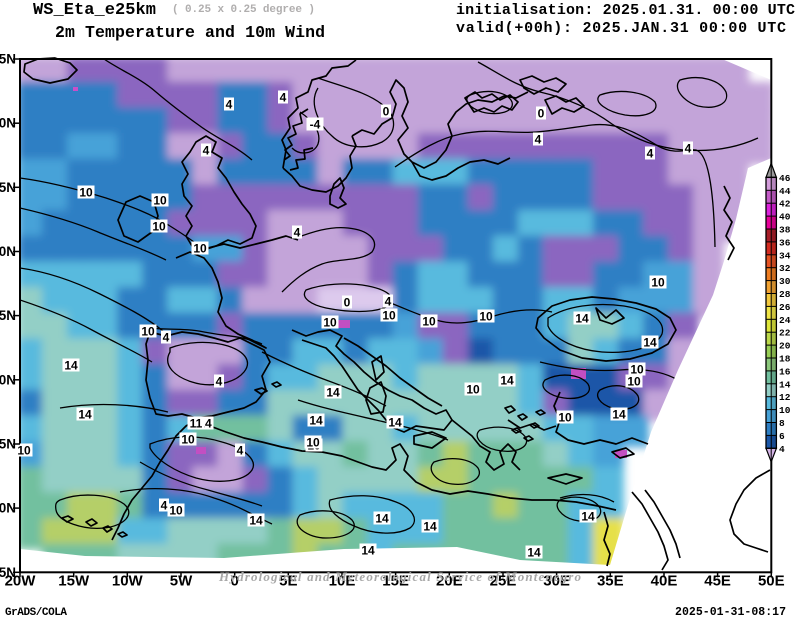  Describe the element at coordinates (8, 444) in the screenshot. I see `svg-text: 35N` at that location.